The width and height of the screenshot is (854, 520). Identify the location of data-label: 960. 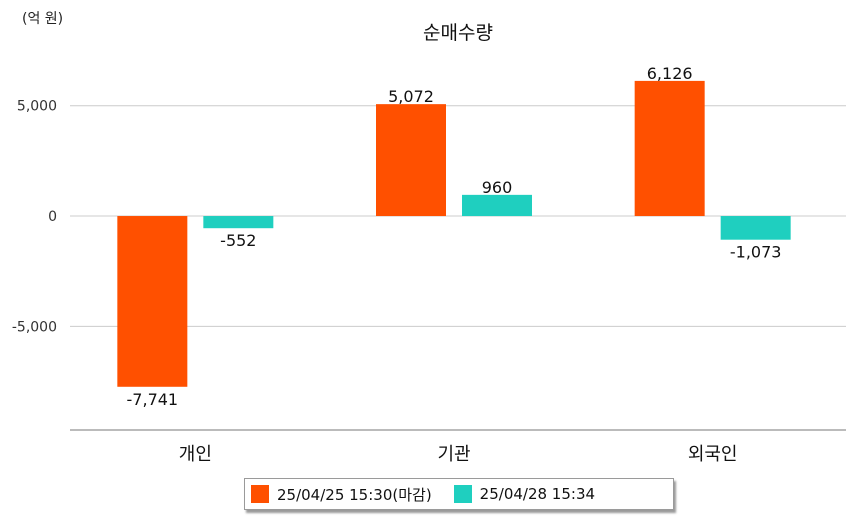
(497, 187).